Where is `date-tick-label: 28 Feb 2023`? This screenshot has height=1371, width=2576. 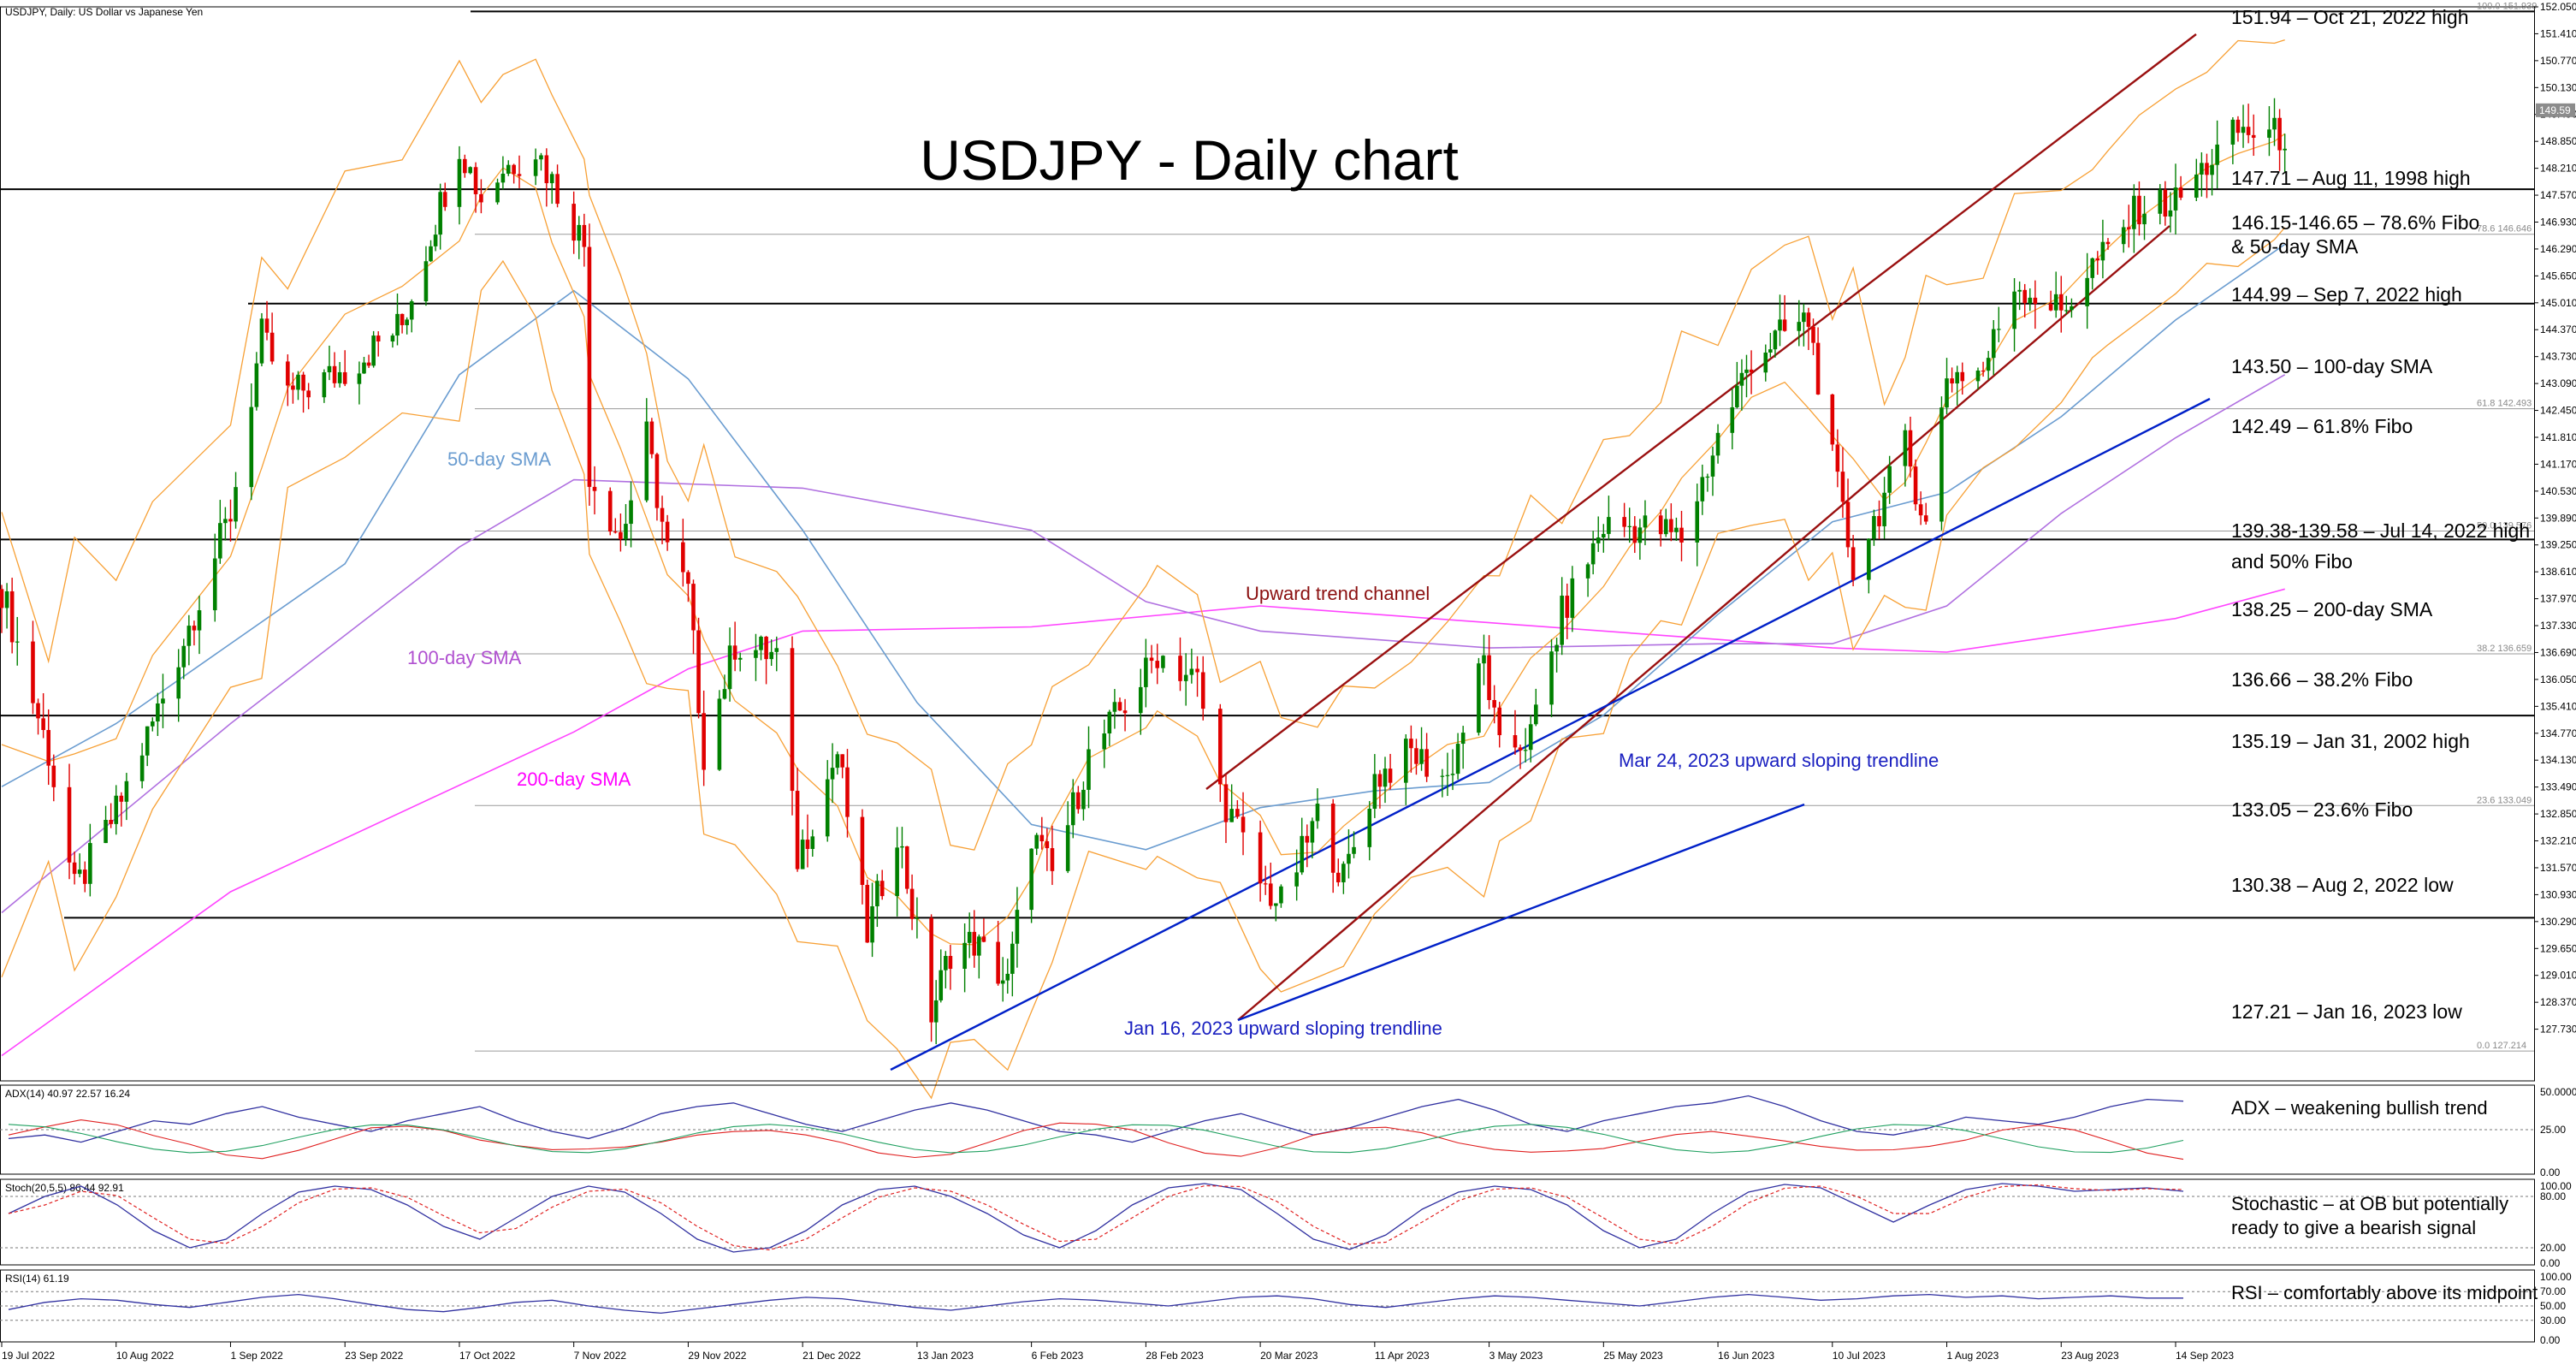
date-tick-label: 28 Feb 2023 is located at coordinates (1175, 1356).